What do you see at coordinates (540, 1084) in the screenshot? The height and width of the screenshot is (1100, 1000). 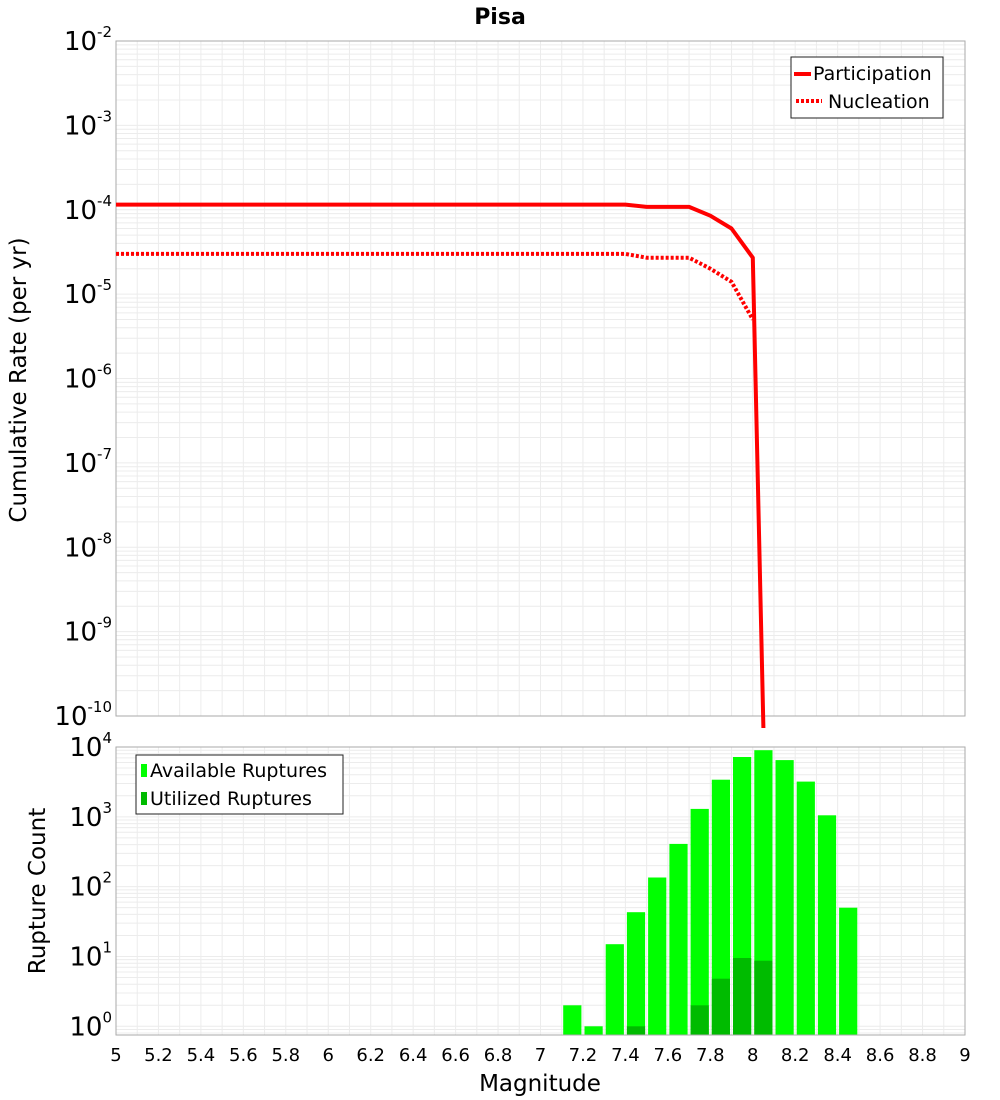 I see `x-axis-label: Magnitude` at bounding box center [540, 1084].